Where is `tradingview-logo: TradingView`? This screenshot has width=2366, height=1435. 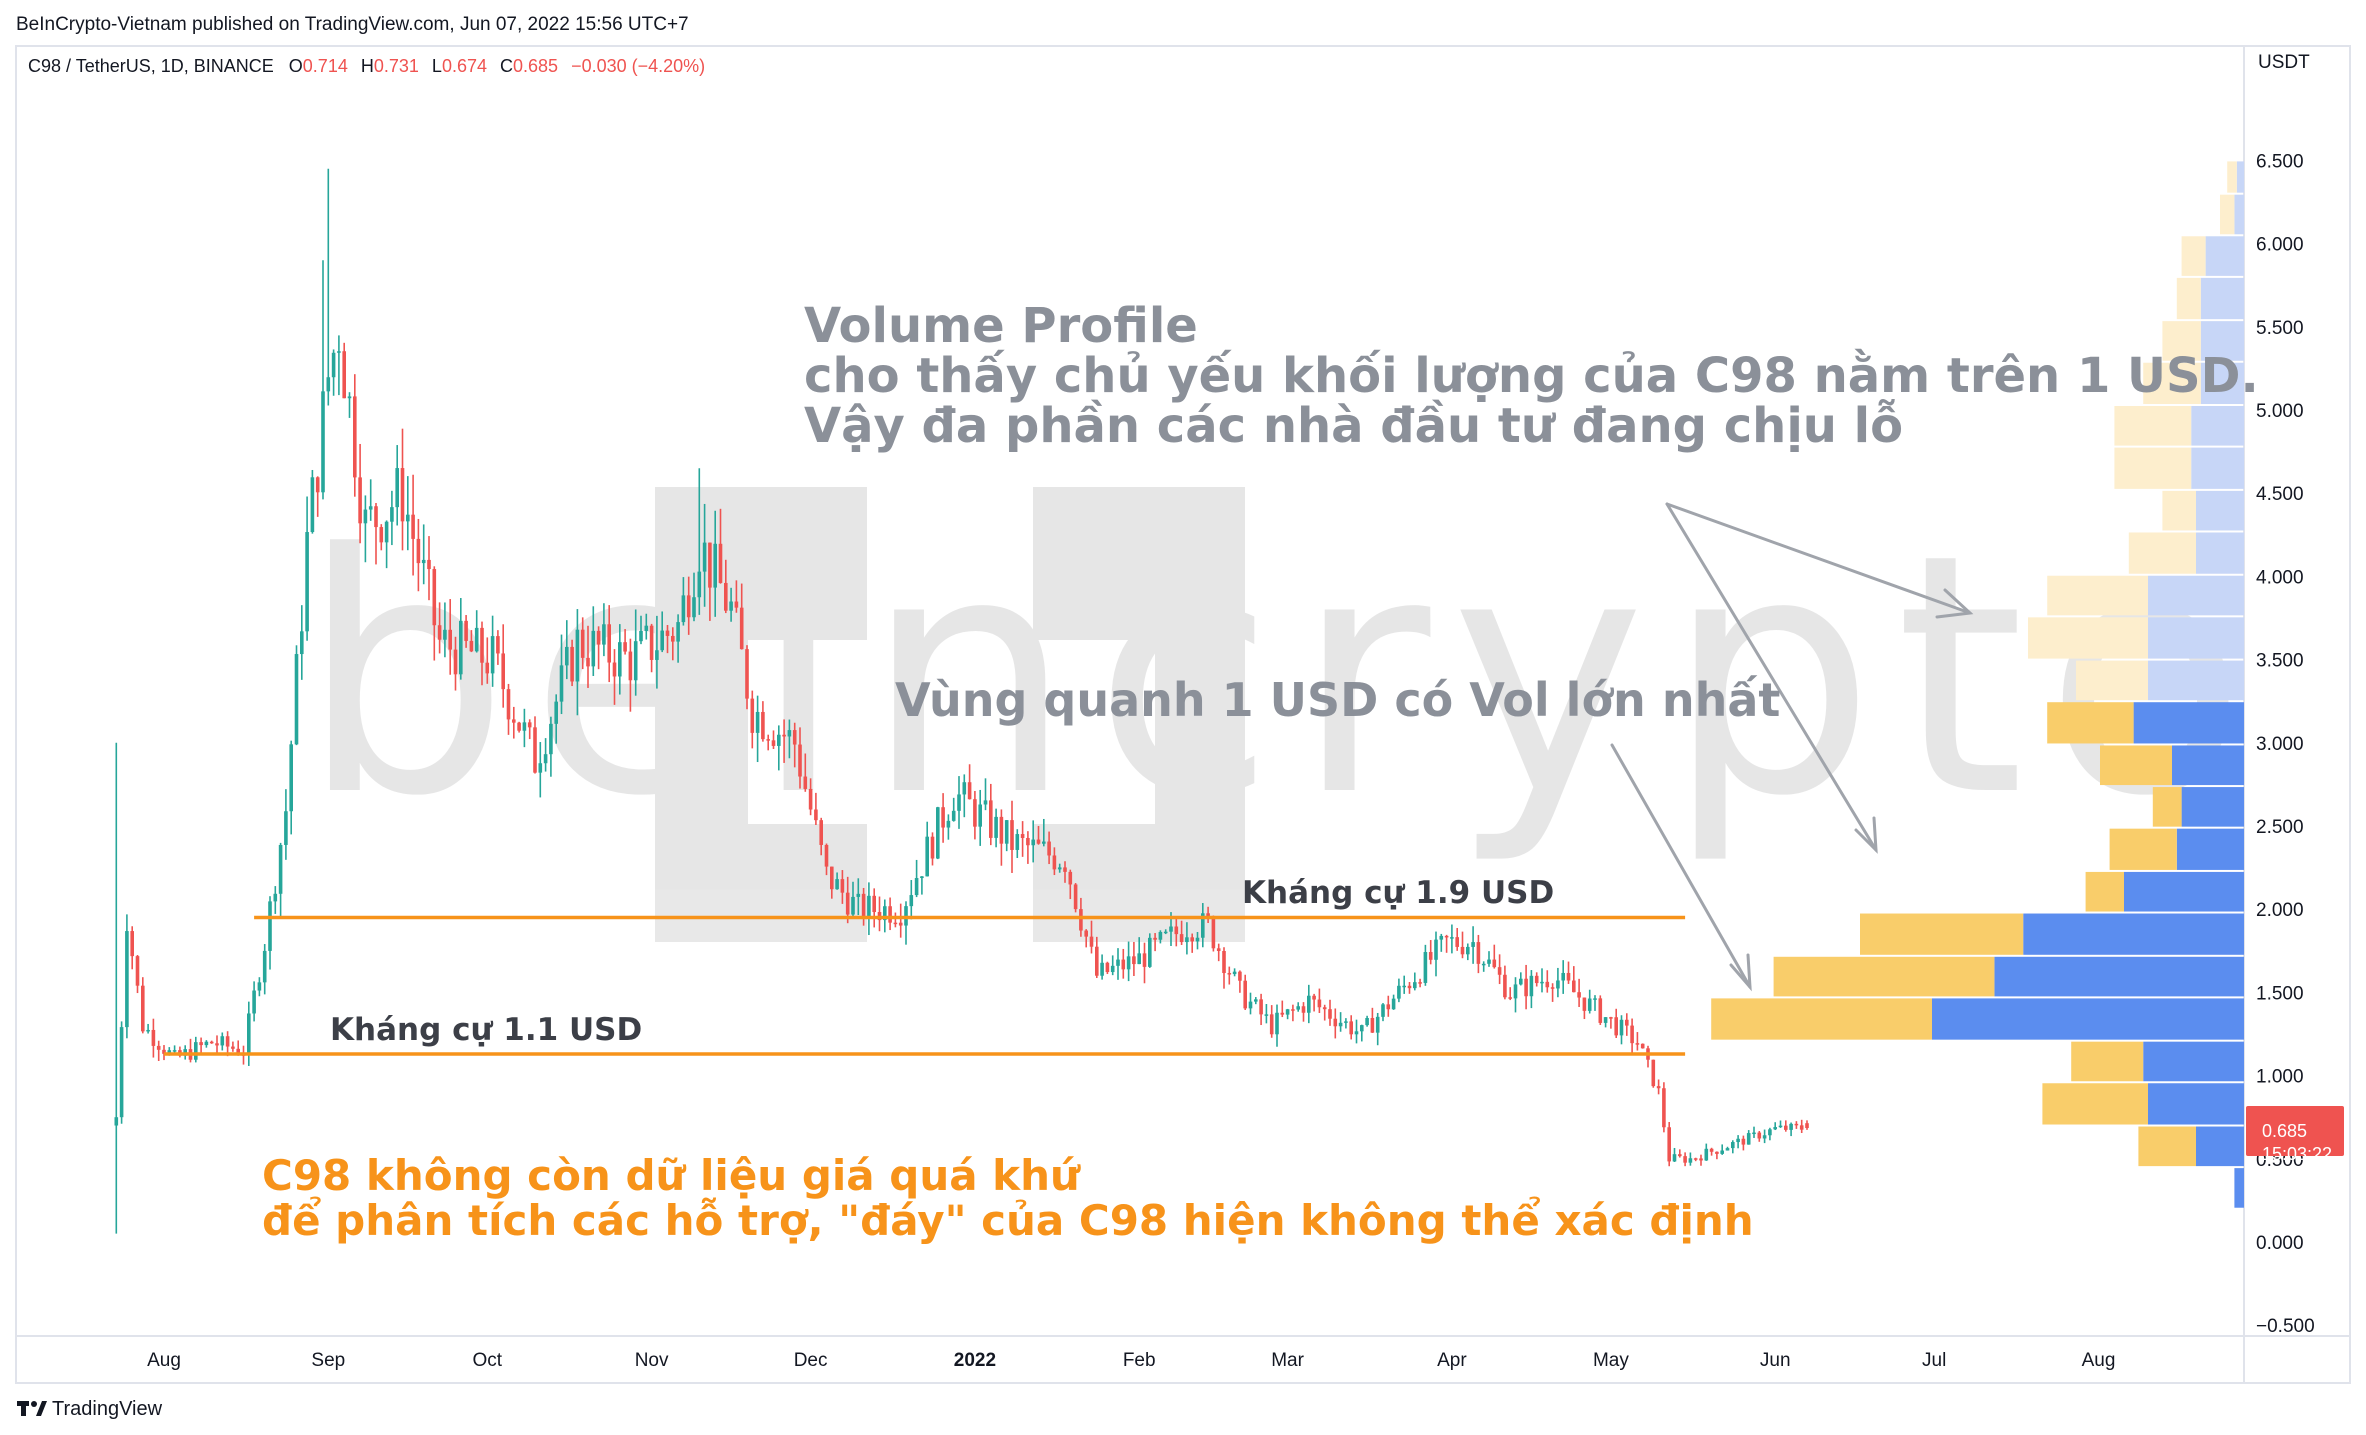 tradingview-logo: TradingView is located at coordinates (90, 1409).